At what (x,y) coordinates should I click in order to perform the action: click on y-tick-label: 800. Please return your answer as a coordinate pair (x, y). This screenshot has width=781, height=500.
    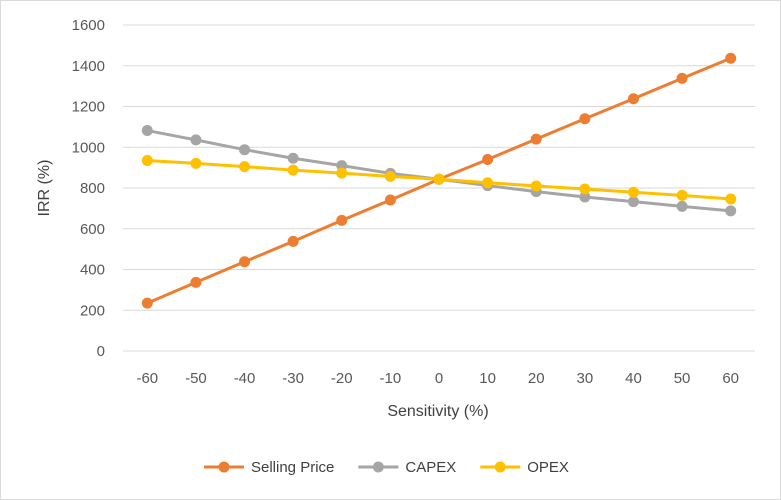
    Looking at the image, I should click on (92, 188).